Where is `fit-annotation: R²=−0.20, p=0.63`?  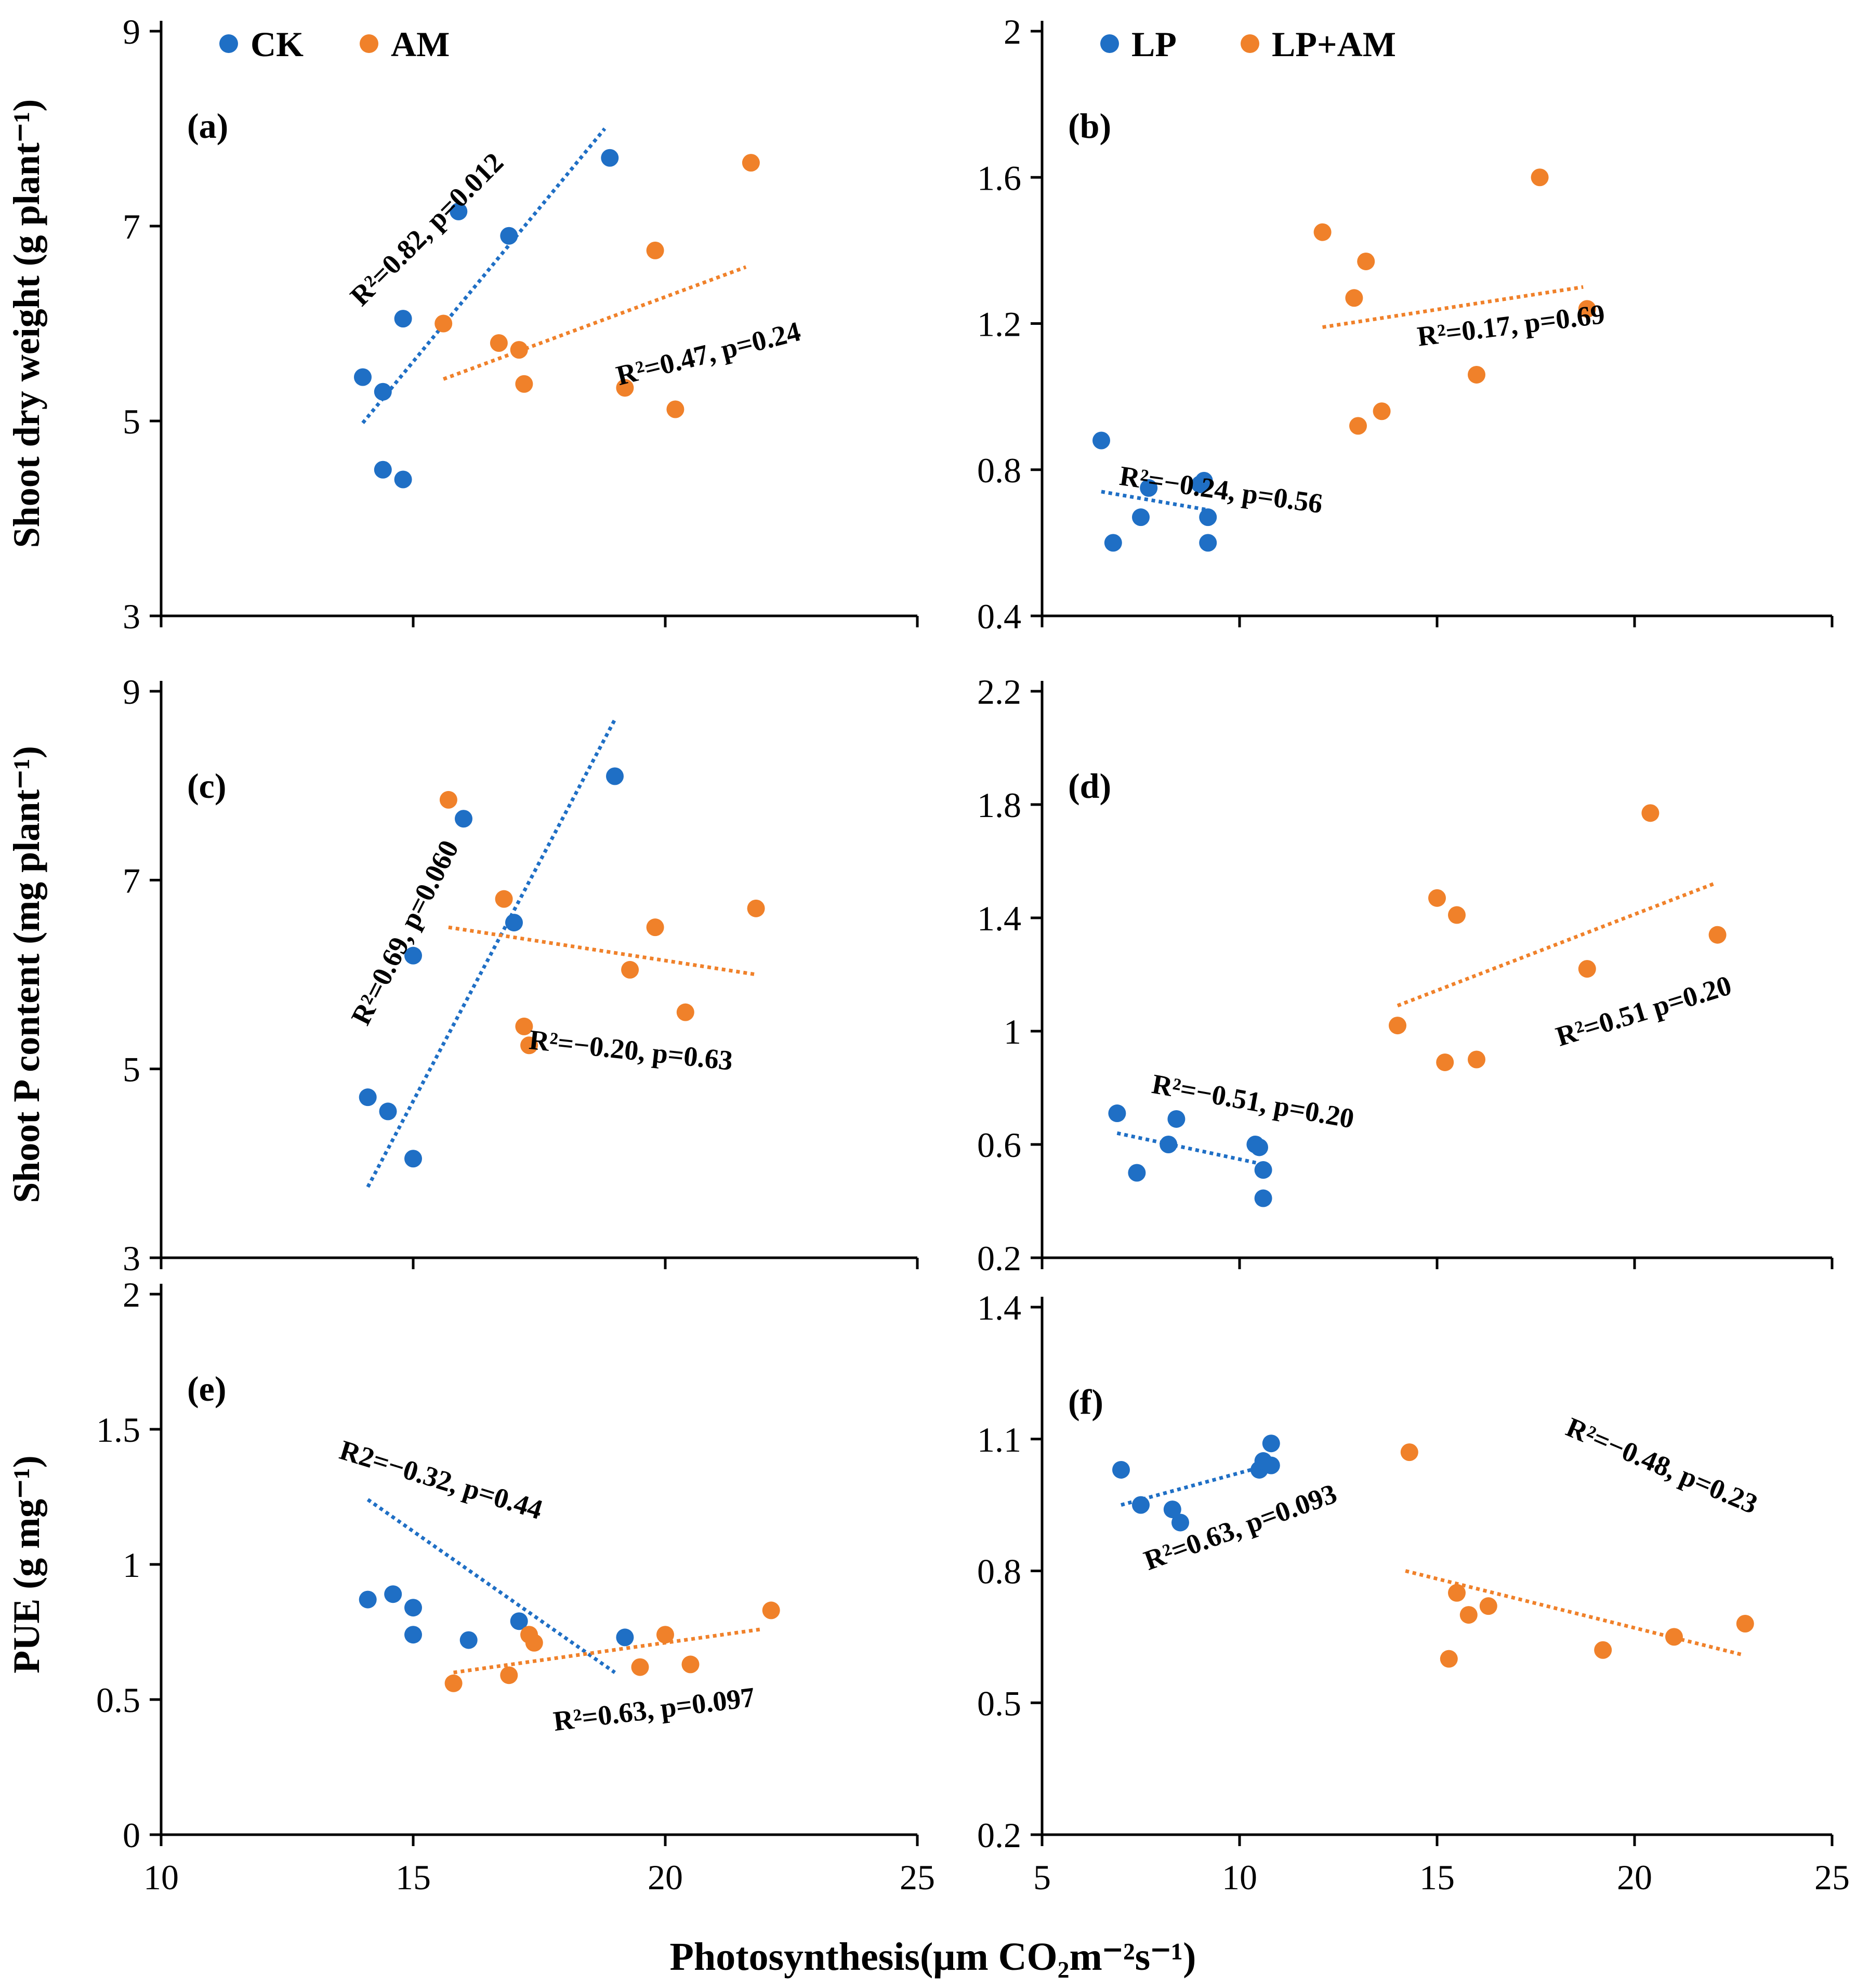 fit-annotation: R²=−0.20, p=0.63 is located at coordinates (631, 1050).